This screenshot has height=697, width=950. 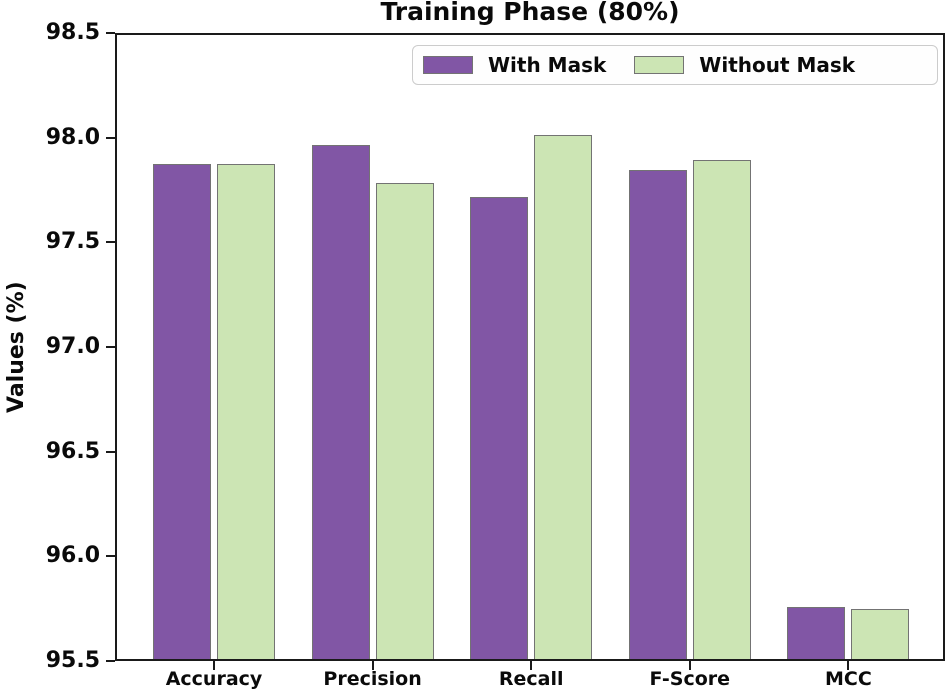 I want to click on y-tick-label: 98.0, so click(x=72, y=137).